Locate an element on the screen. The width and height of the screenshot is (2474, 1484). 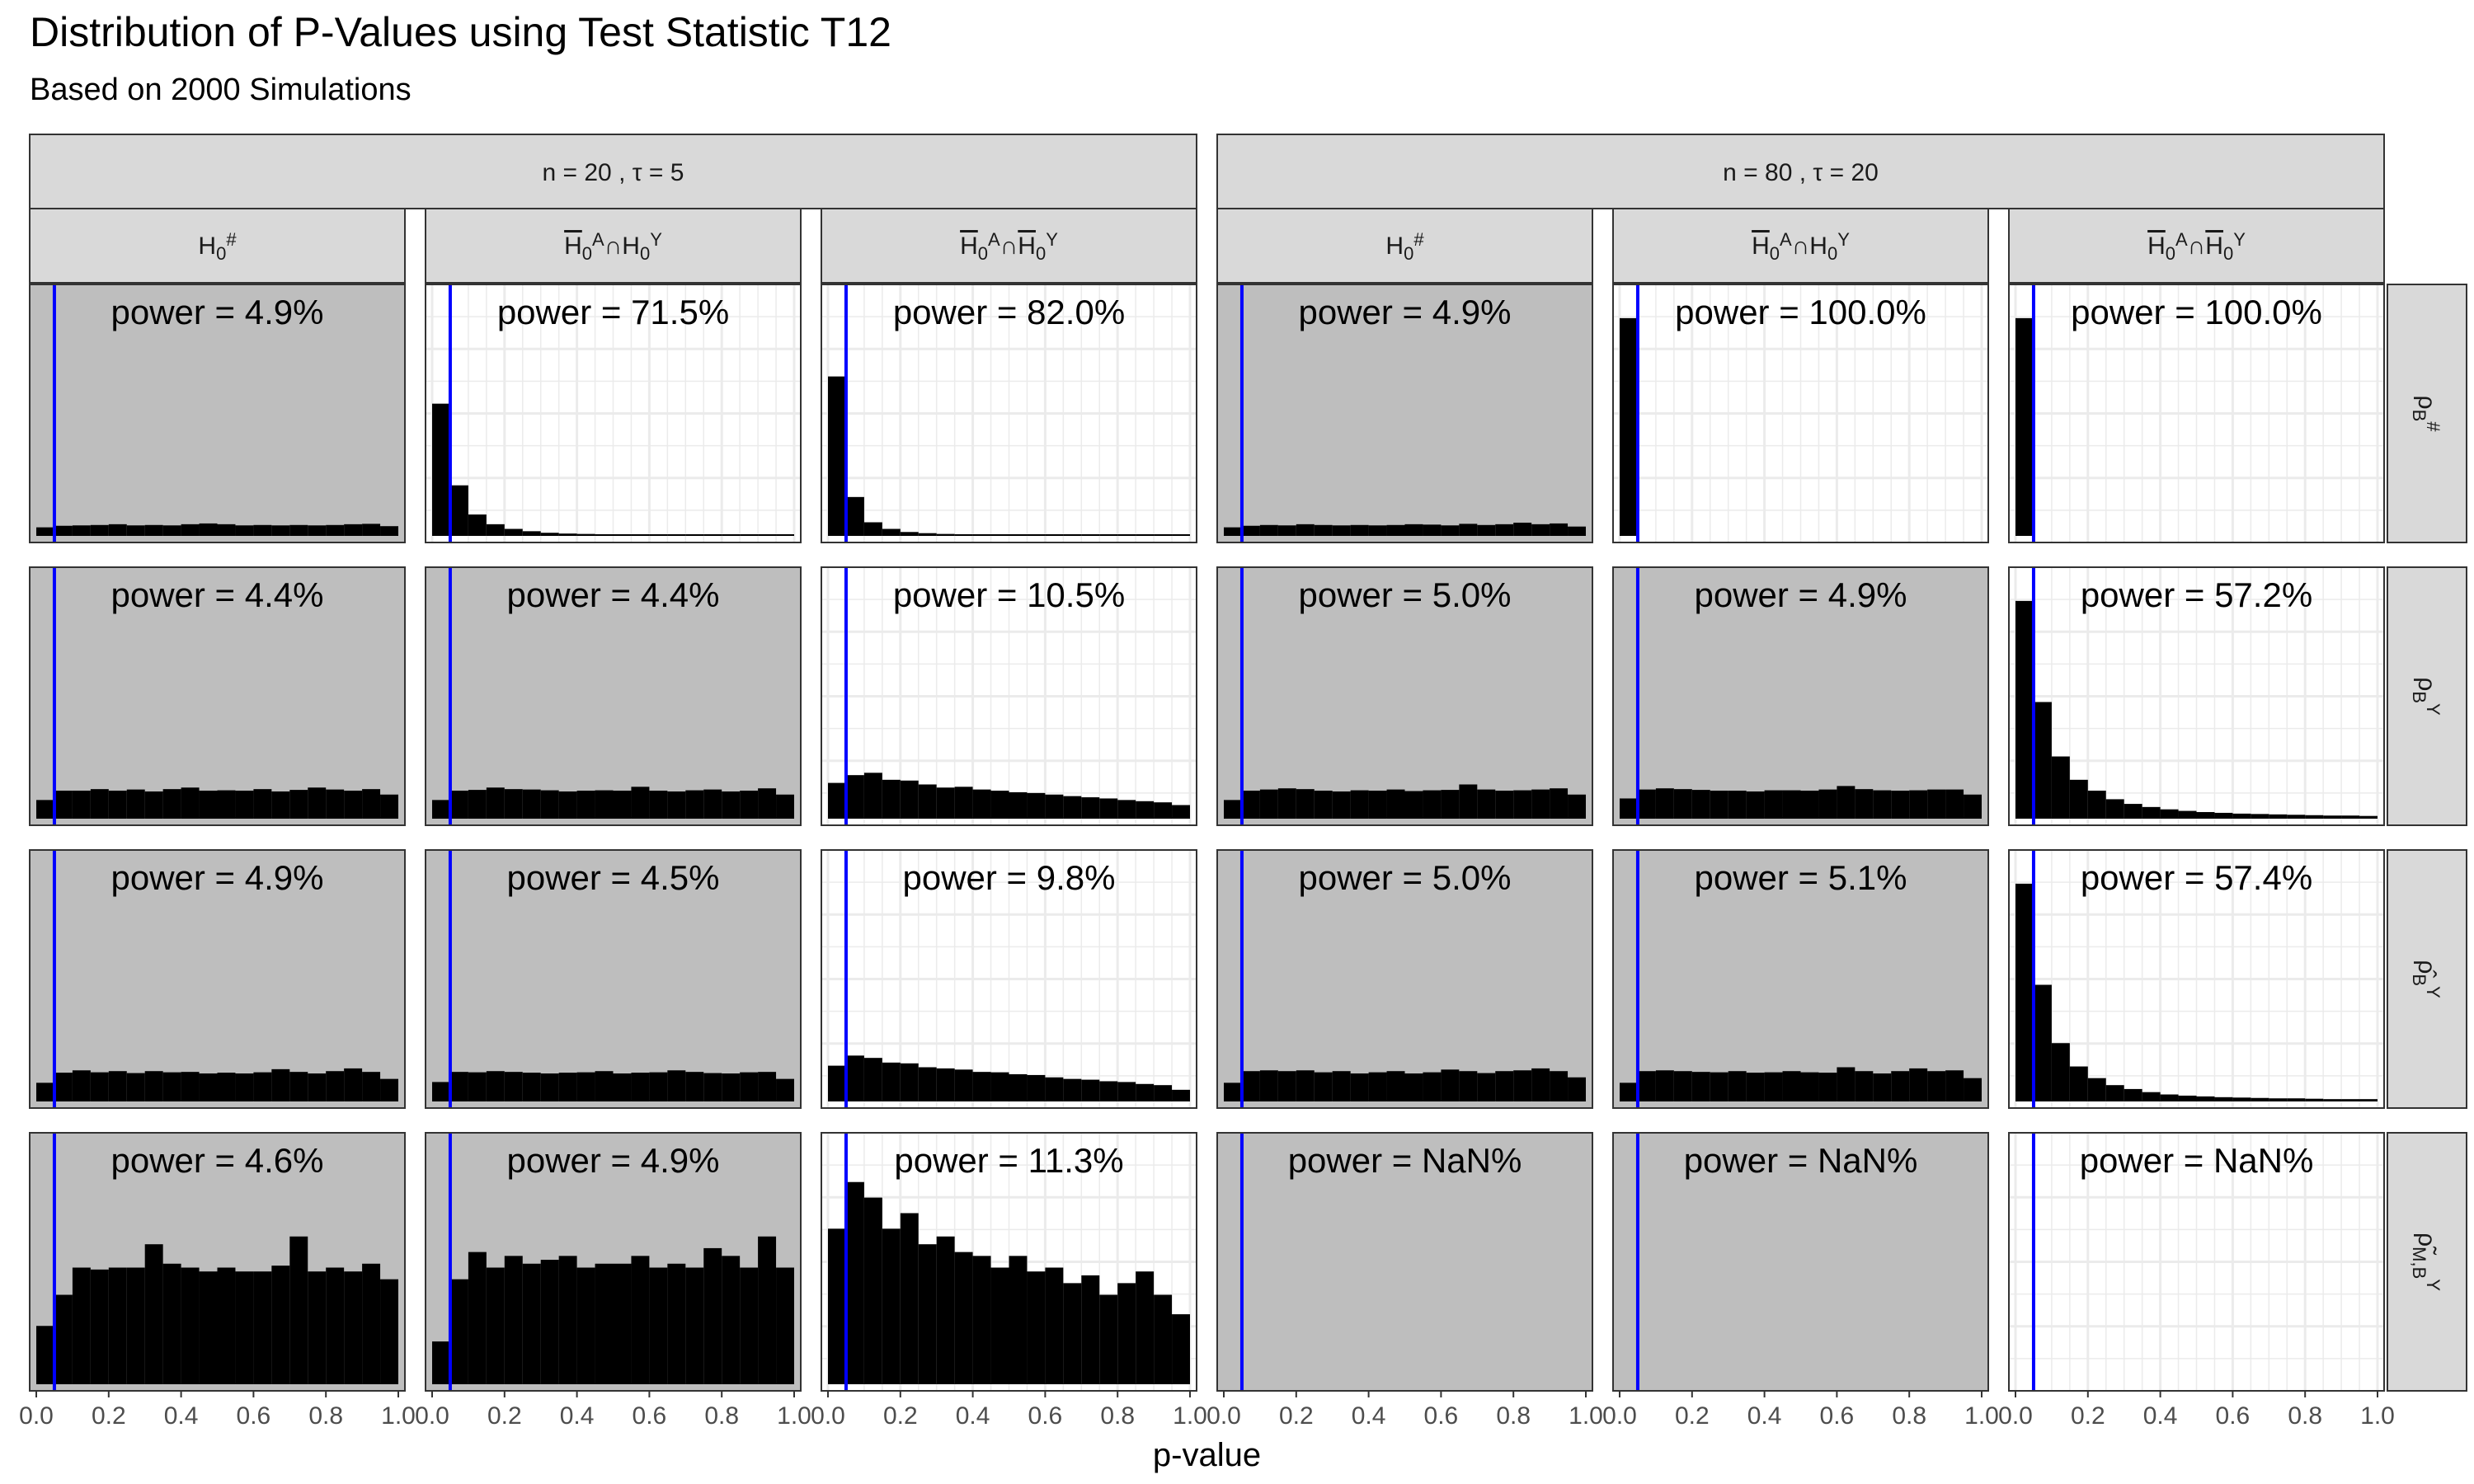
x-tick-label: 0.2 is located at coordinates (2088, 1416).